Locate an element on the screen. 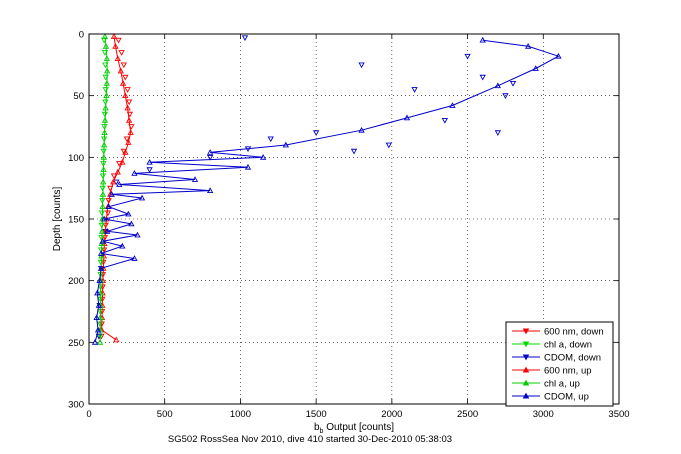  x-tick-label: 1500 is located at coordinates (316, 414).